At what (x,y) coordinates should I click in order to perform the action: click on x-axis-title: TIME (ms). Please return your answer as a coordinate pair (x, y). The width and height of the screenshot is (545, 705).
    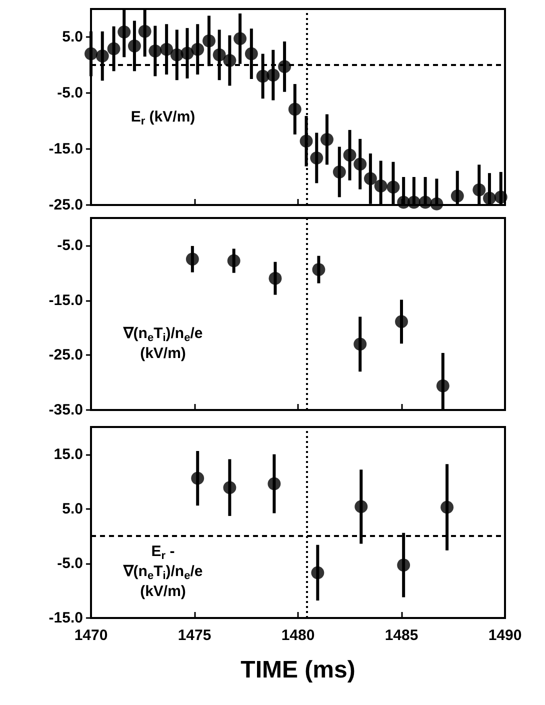
    Looking at the image, I should click on (298, 670).